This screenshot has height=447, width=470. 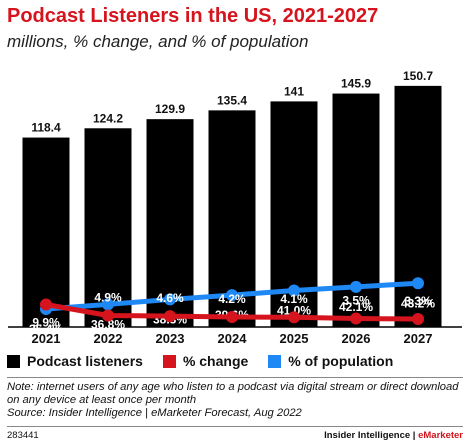 What do you see at coordinates (108, 297) in the screenshot?
I see `change-value-label: 4.9%` at bounding box center [108, 297].